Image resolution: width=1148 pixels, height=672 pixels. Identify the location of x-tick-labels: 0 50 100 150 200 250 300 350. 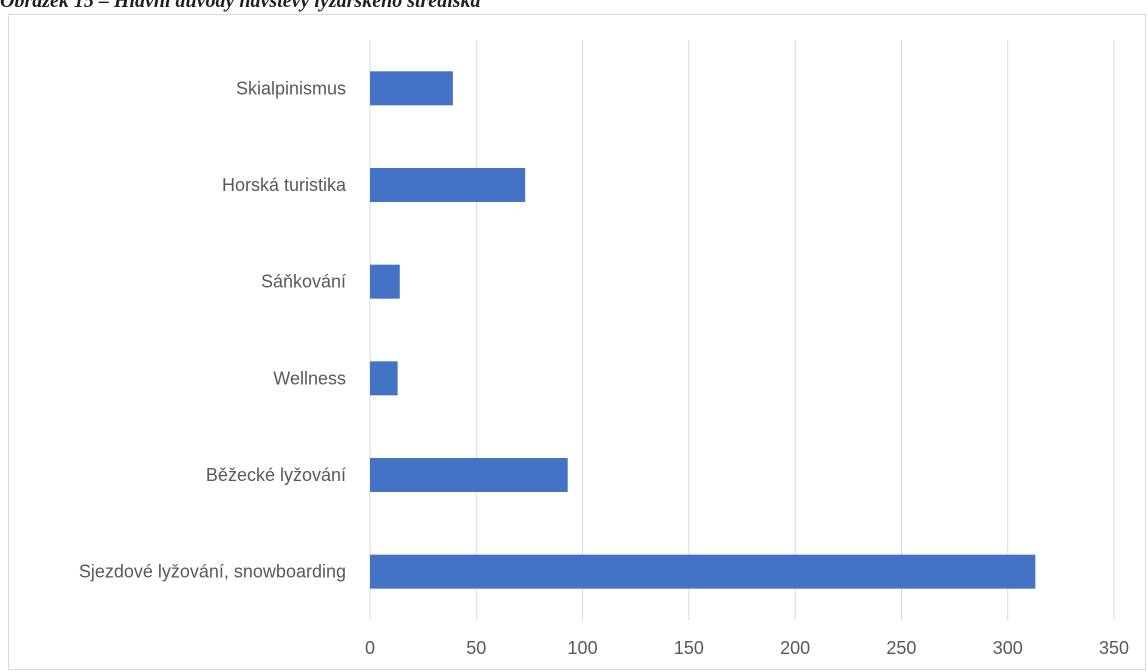
(747, 648).